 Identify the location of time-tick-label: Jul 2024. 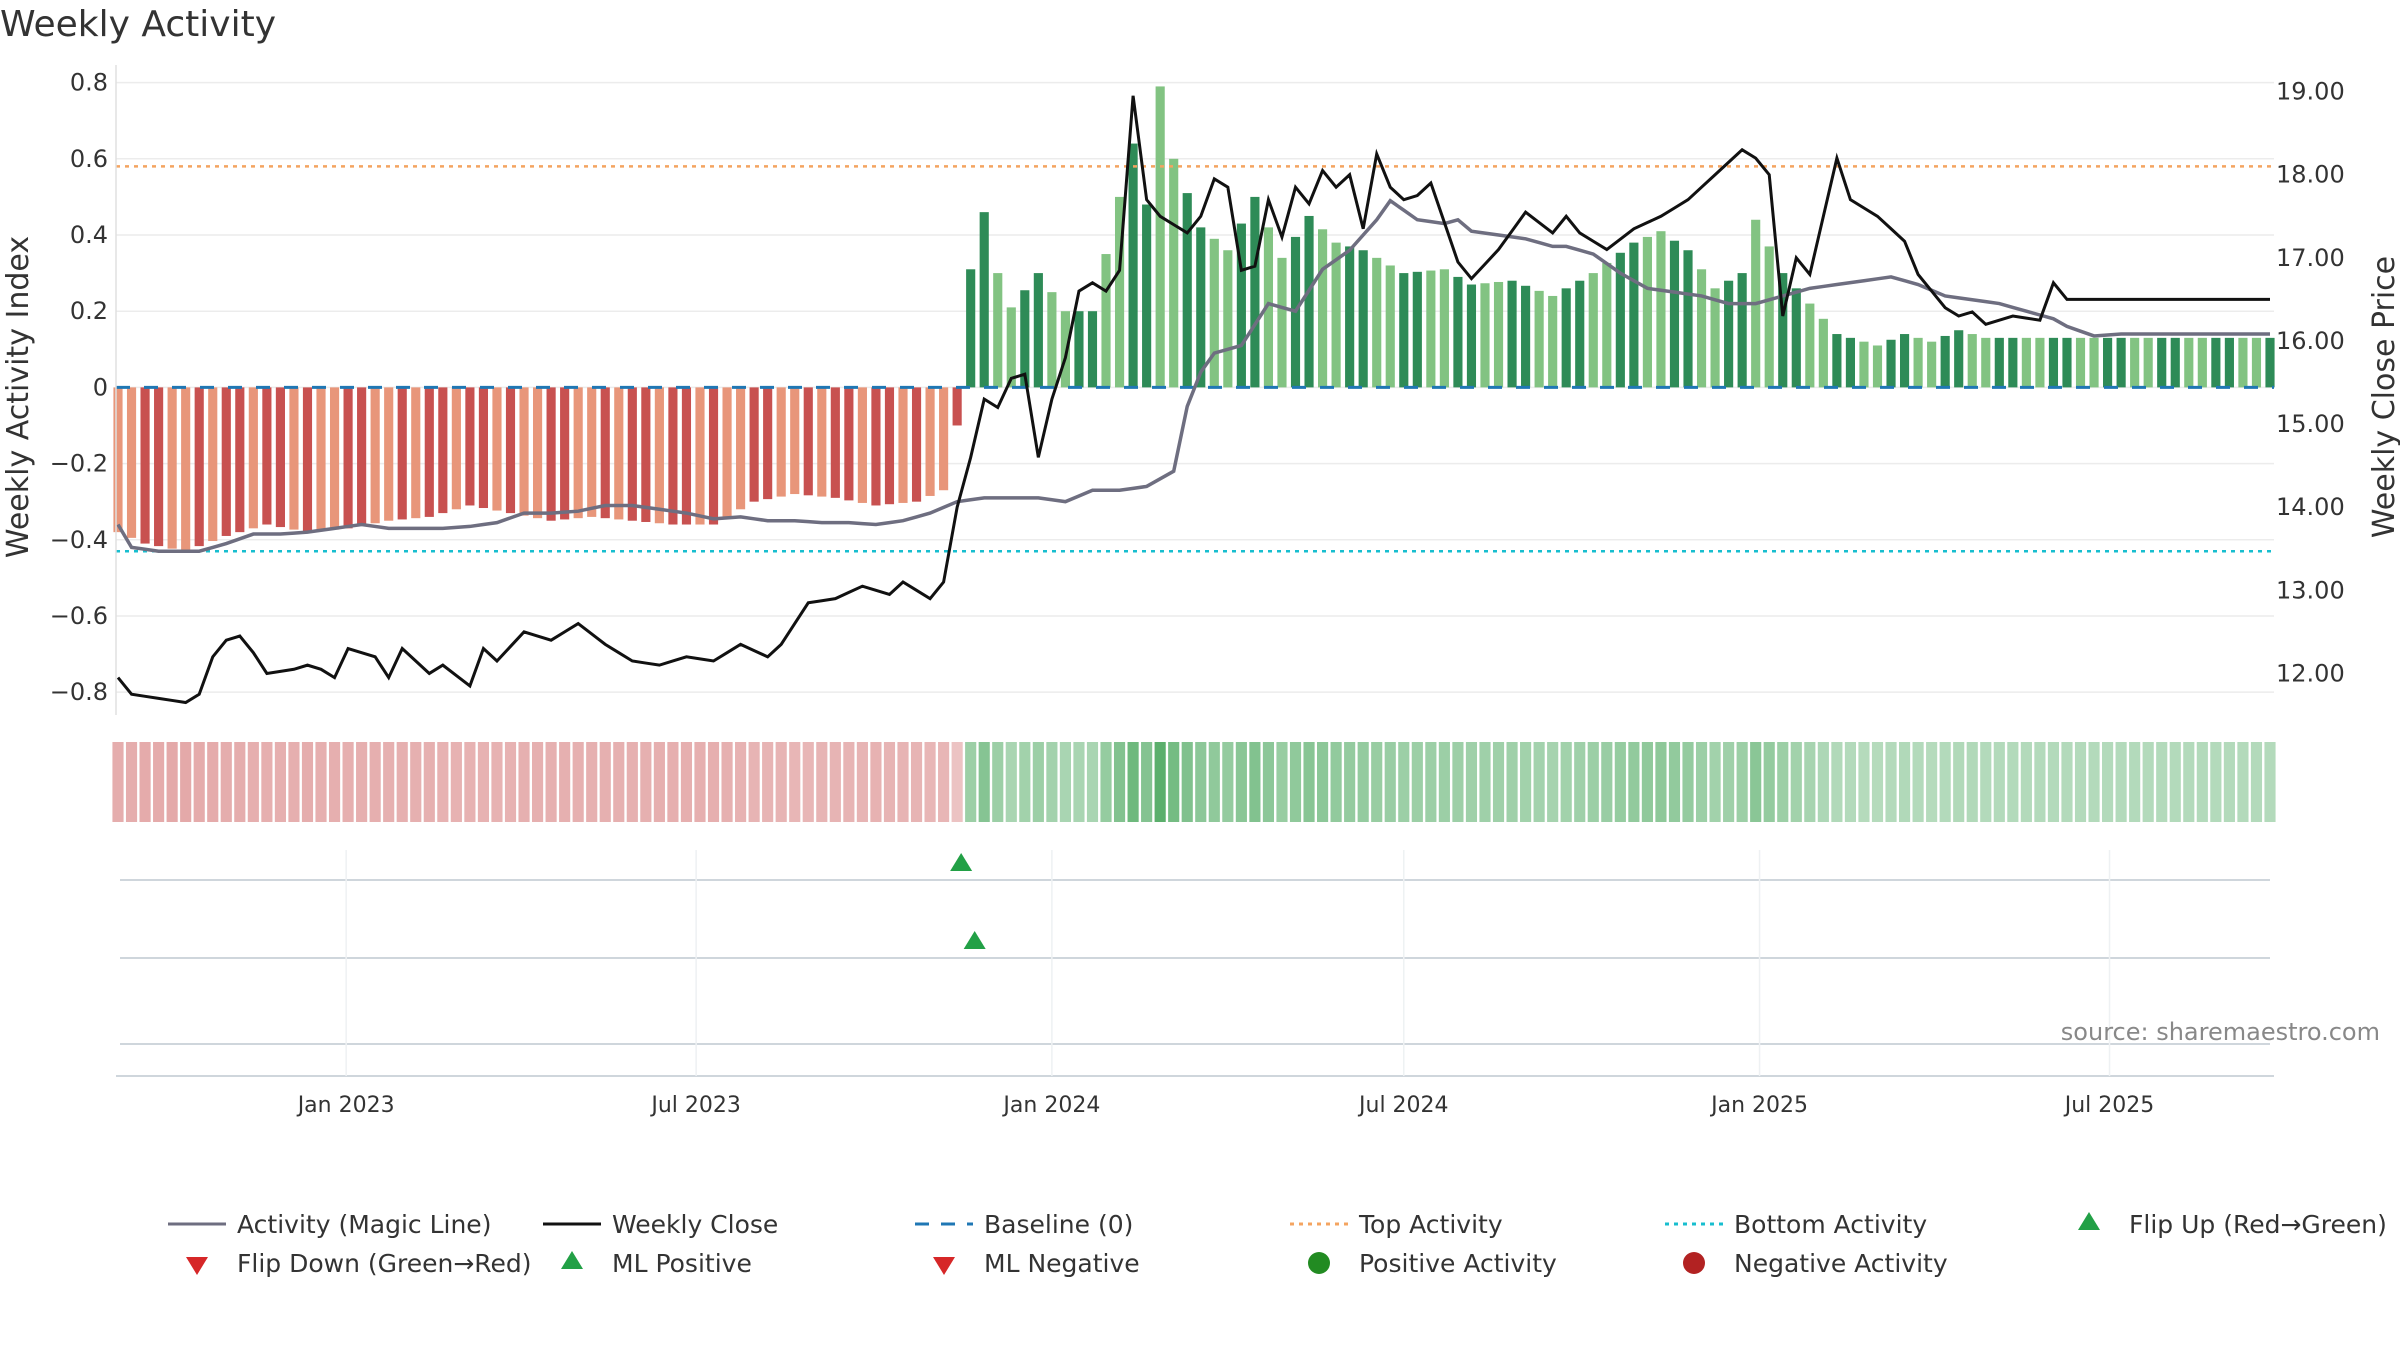
(1403, 1105).